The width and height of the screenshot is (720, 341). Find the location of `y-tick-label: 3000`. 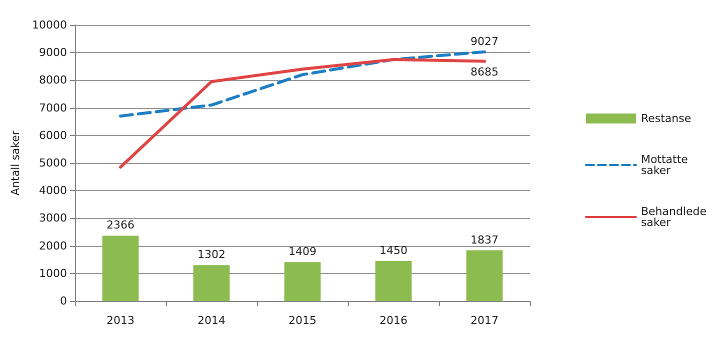

y-tick-label: 3000 is located at coordinates (53, 218).